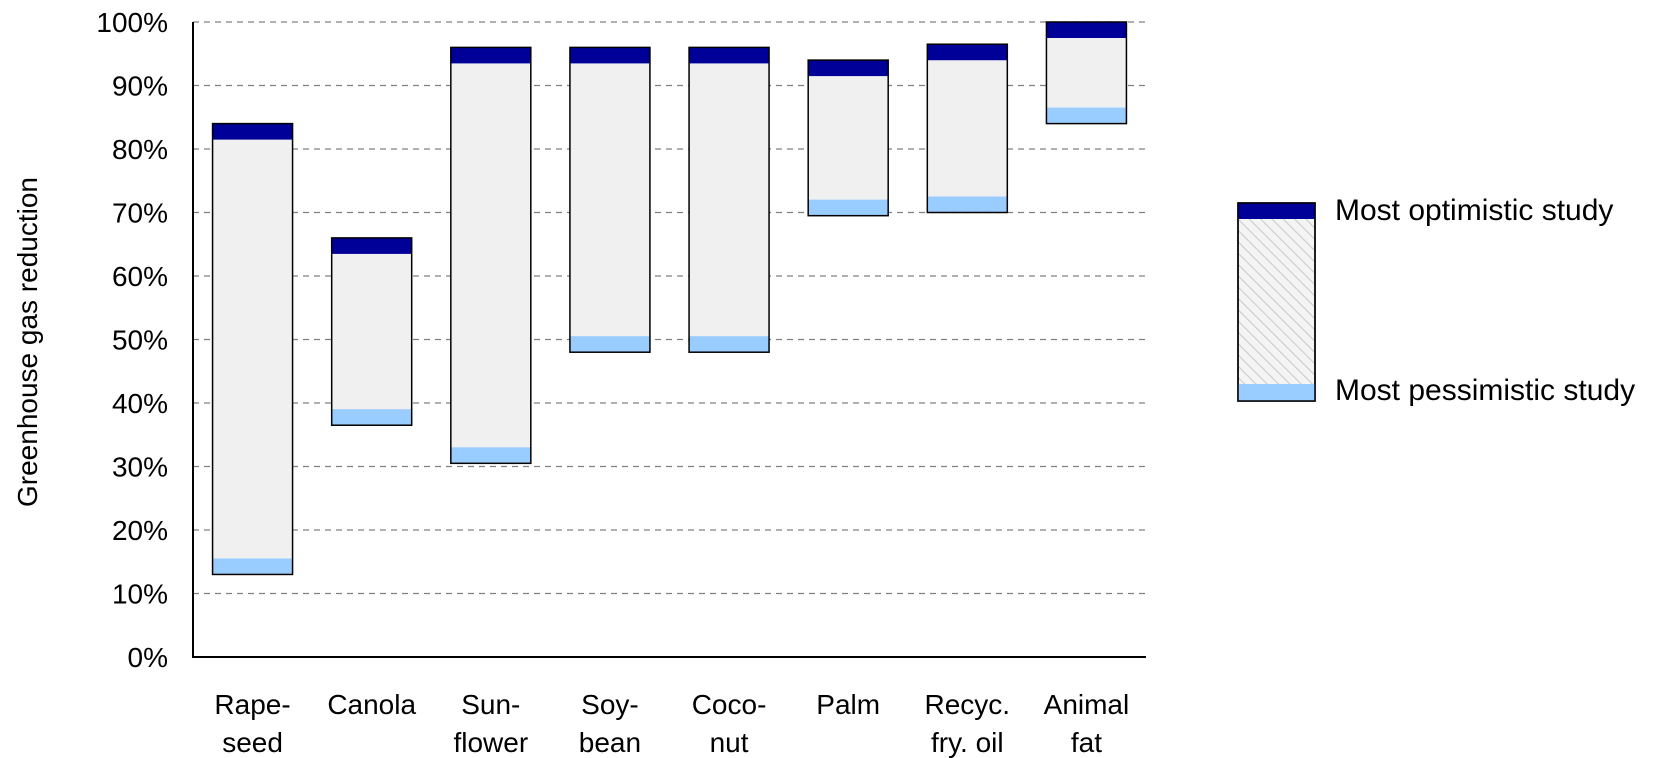  What do you see at coordinates (1485, 390) in the screenshot?
I see `legend-label-pessimistic: Most pessimistic study` at bounding box center [1485, 390].